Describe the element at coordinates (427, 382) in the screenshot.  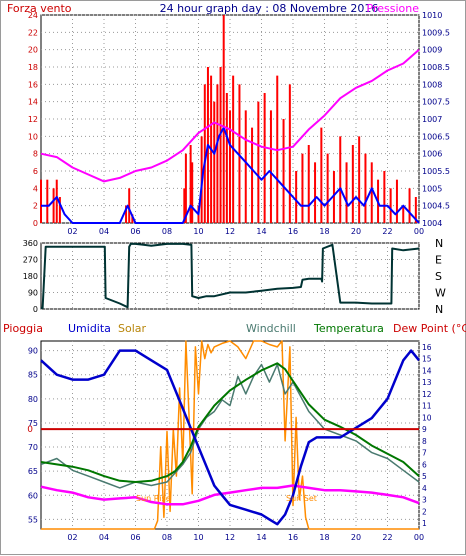
I see `y2-tick-label: 13` at that location.